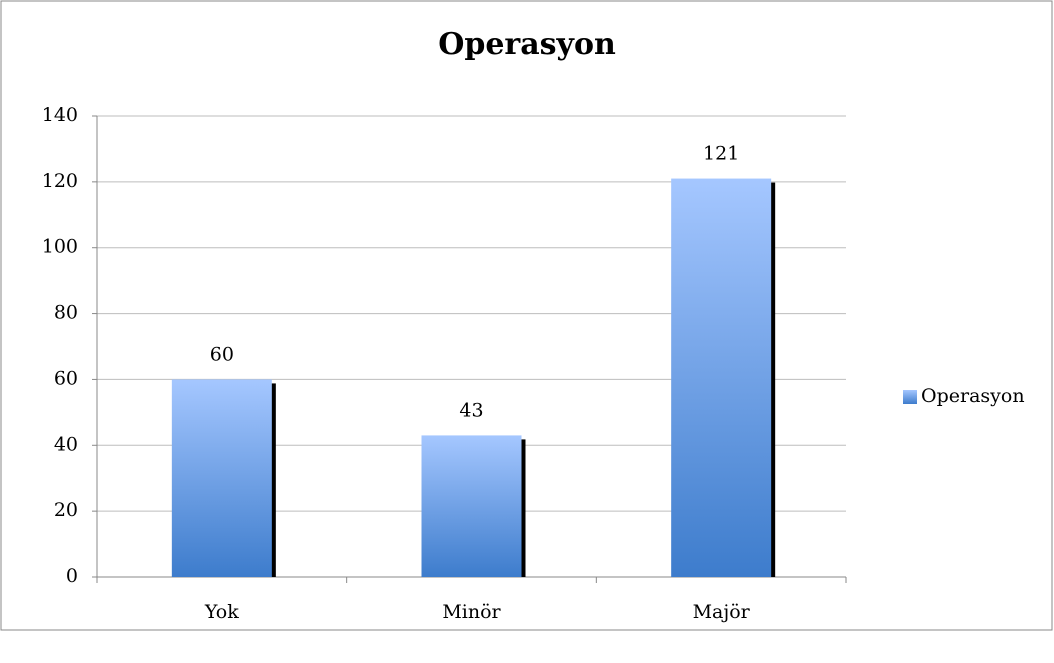  Describe the element at coordinates (66, 313) in the screenshot. I see `y-tick-label: 80` at that location.